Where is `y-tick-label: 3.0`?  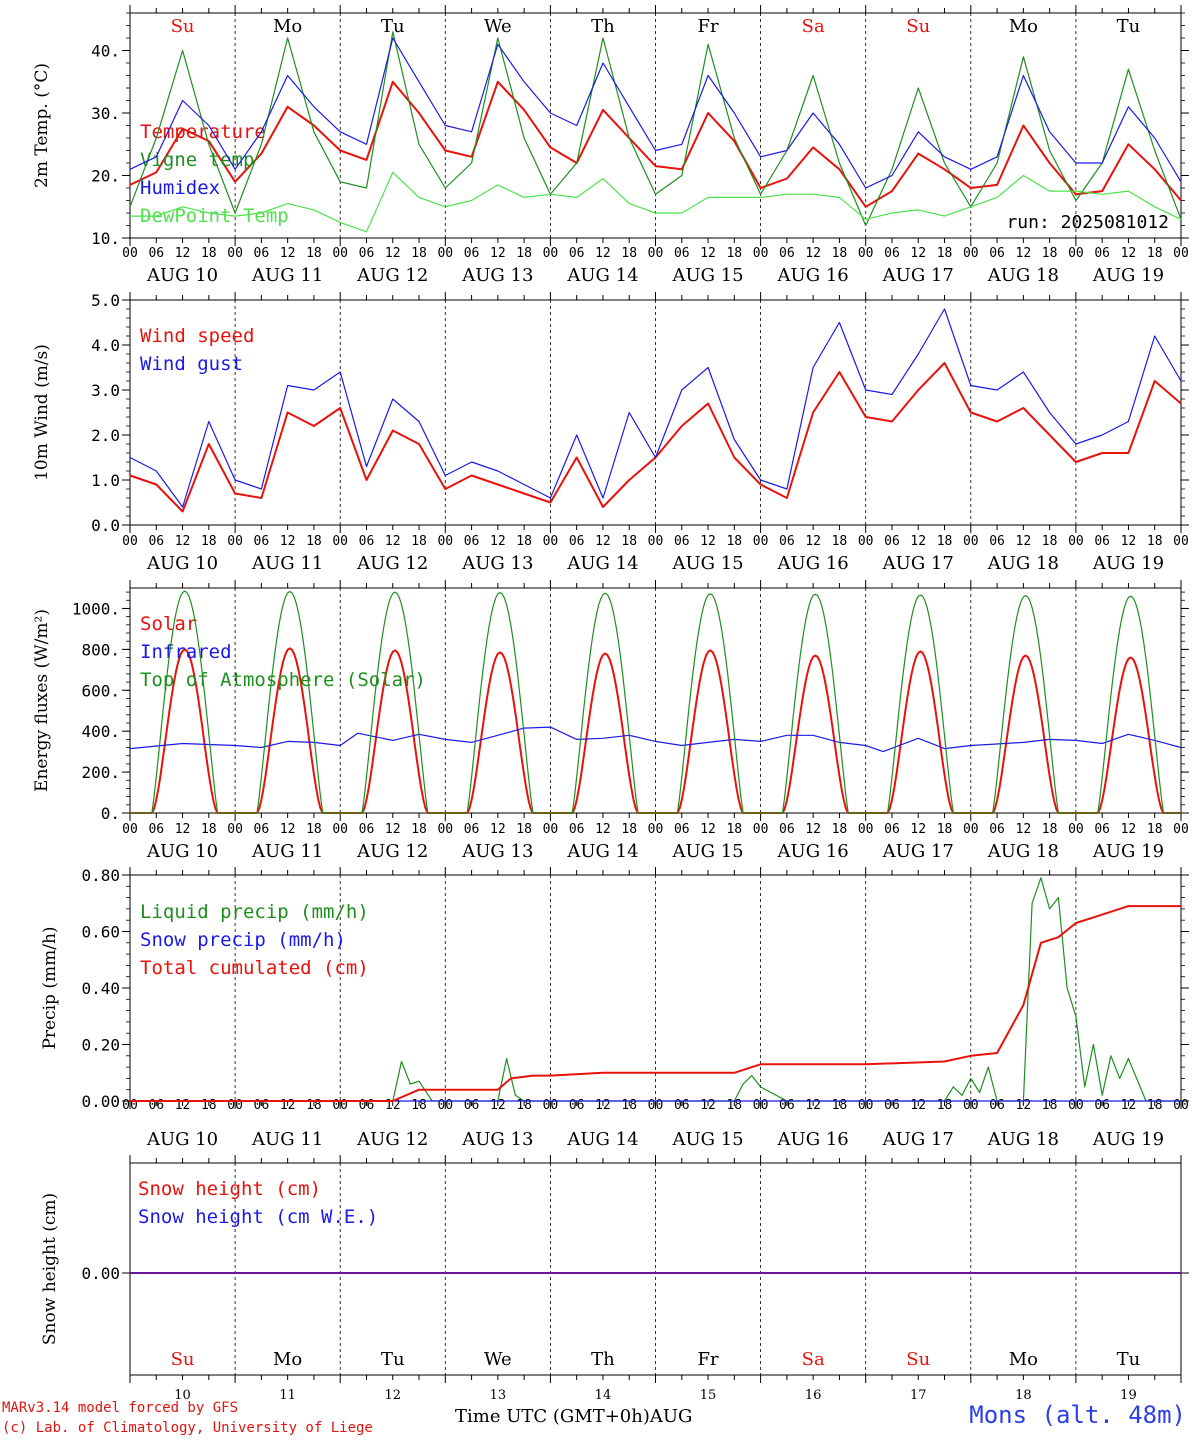 y-tick-label: 3.0 is located at coordinates (105, 390).